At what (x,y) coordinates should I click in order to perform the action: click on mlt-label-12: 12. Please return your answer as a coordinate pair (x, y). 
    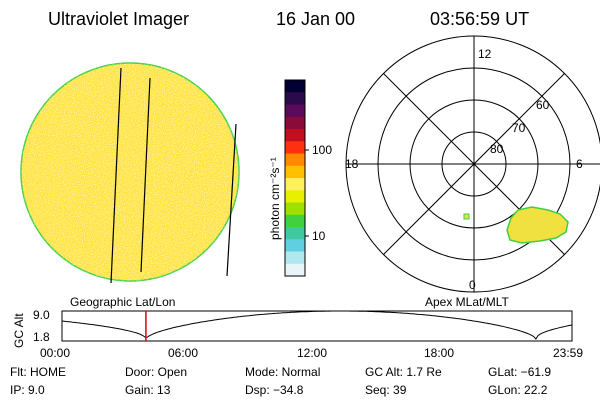
    Looking at the image, I should click on (485, 54).